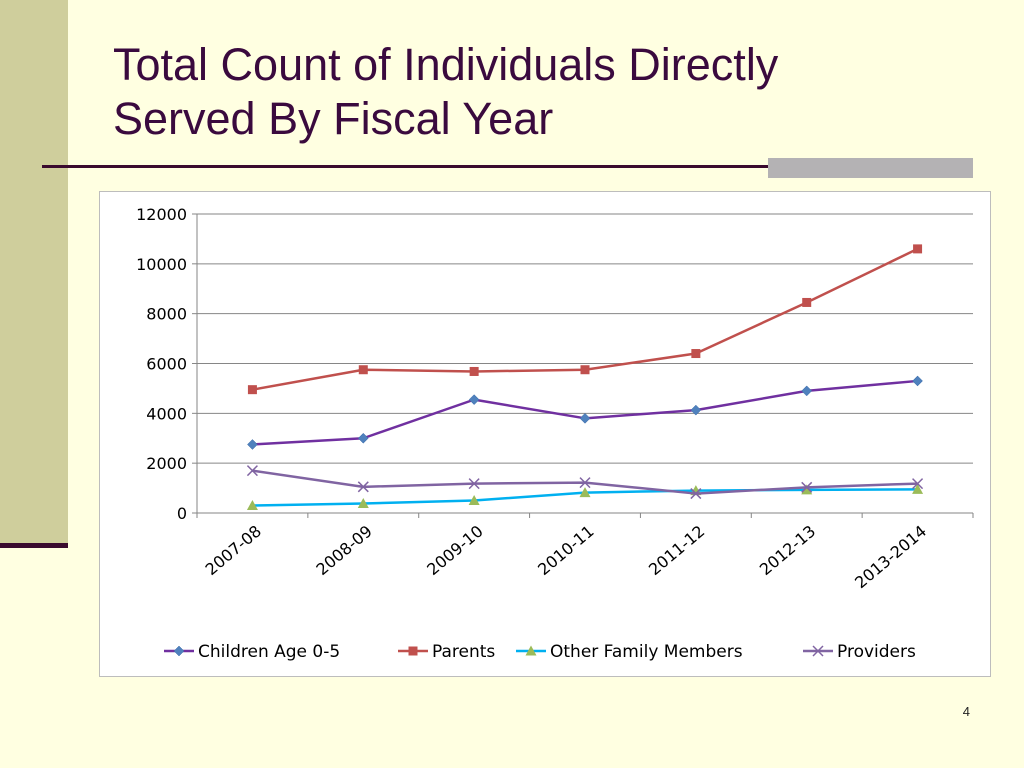  Describe the element at coordinates (463, 652) in the screenshot. I see `legend-label: Parents` at that location.